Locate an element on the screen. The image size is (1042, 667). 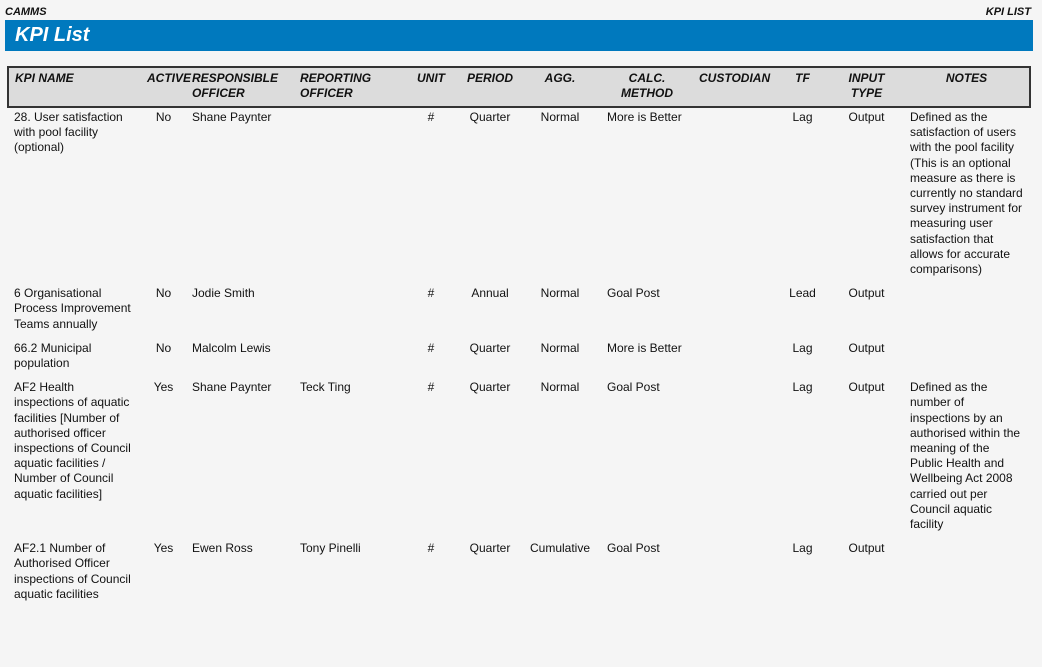
table-cell: Malcolm Lewis is located at coordinates (231, 347).